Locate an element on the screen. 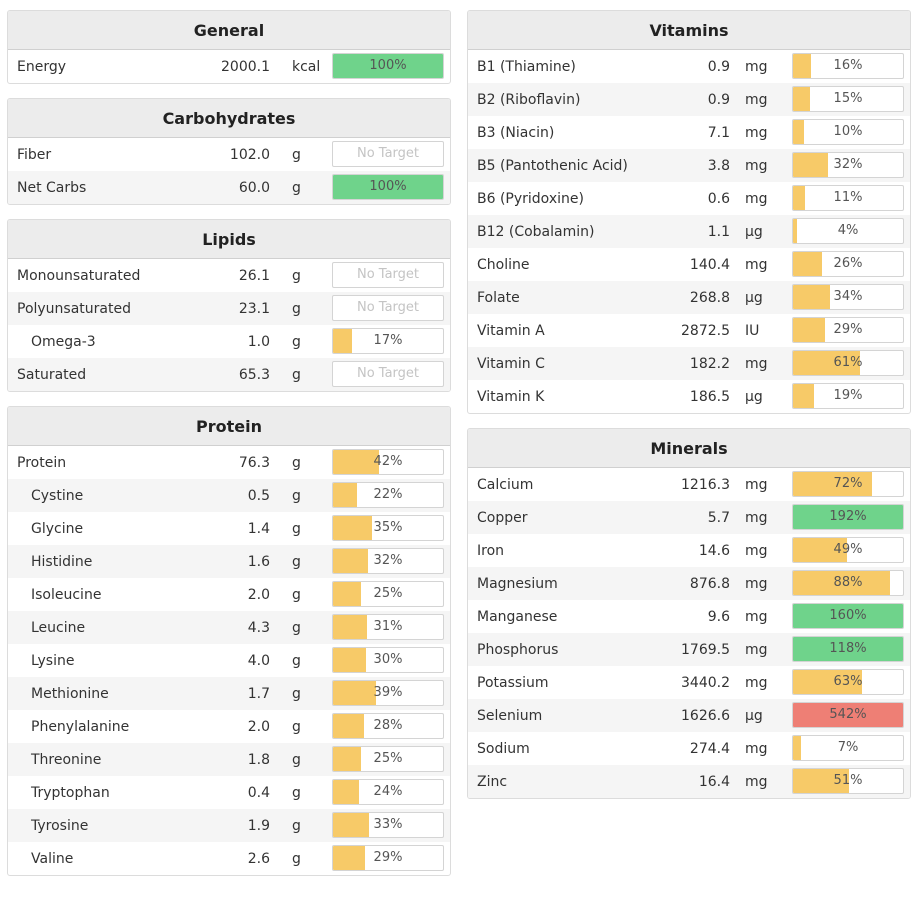 The image size is (922, 906). progress-label: 63% is located at coordinates (848, 681).